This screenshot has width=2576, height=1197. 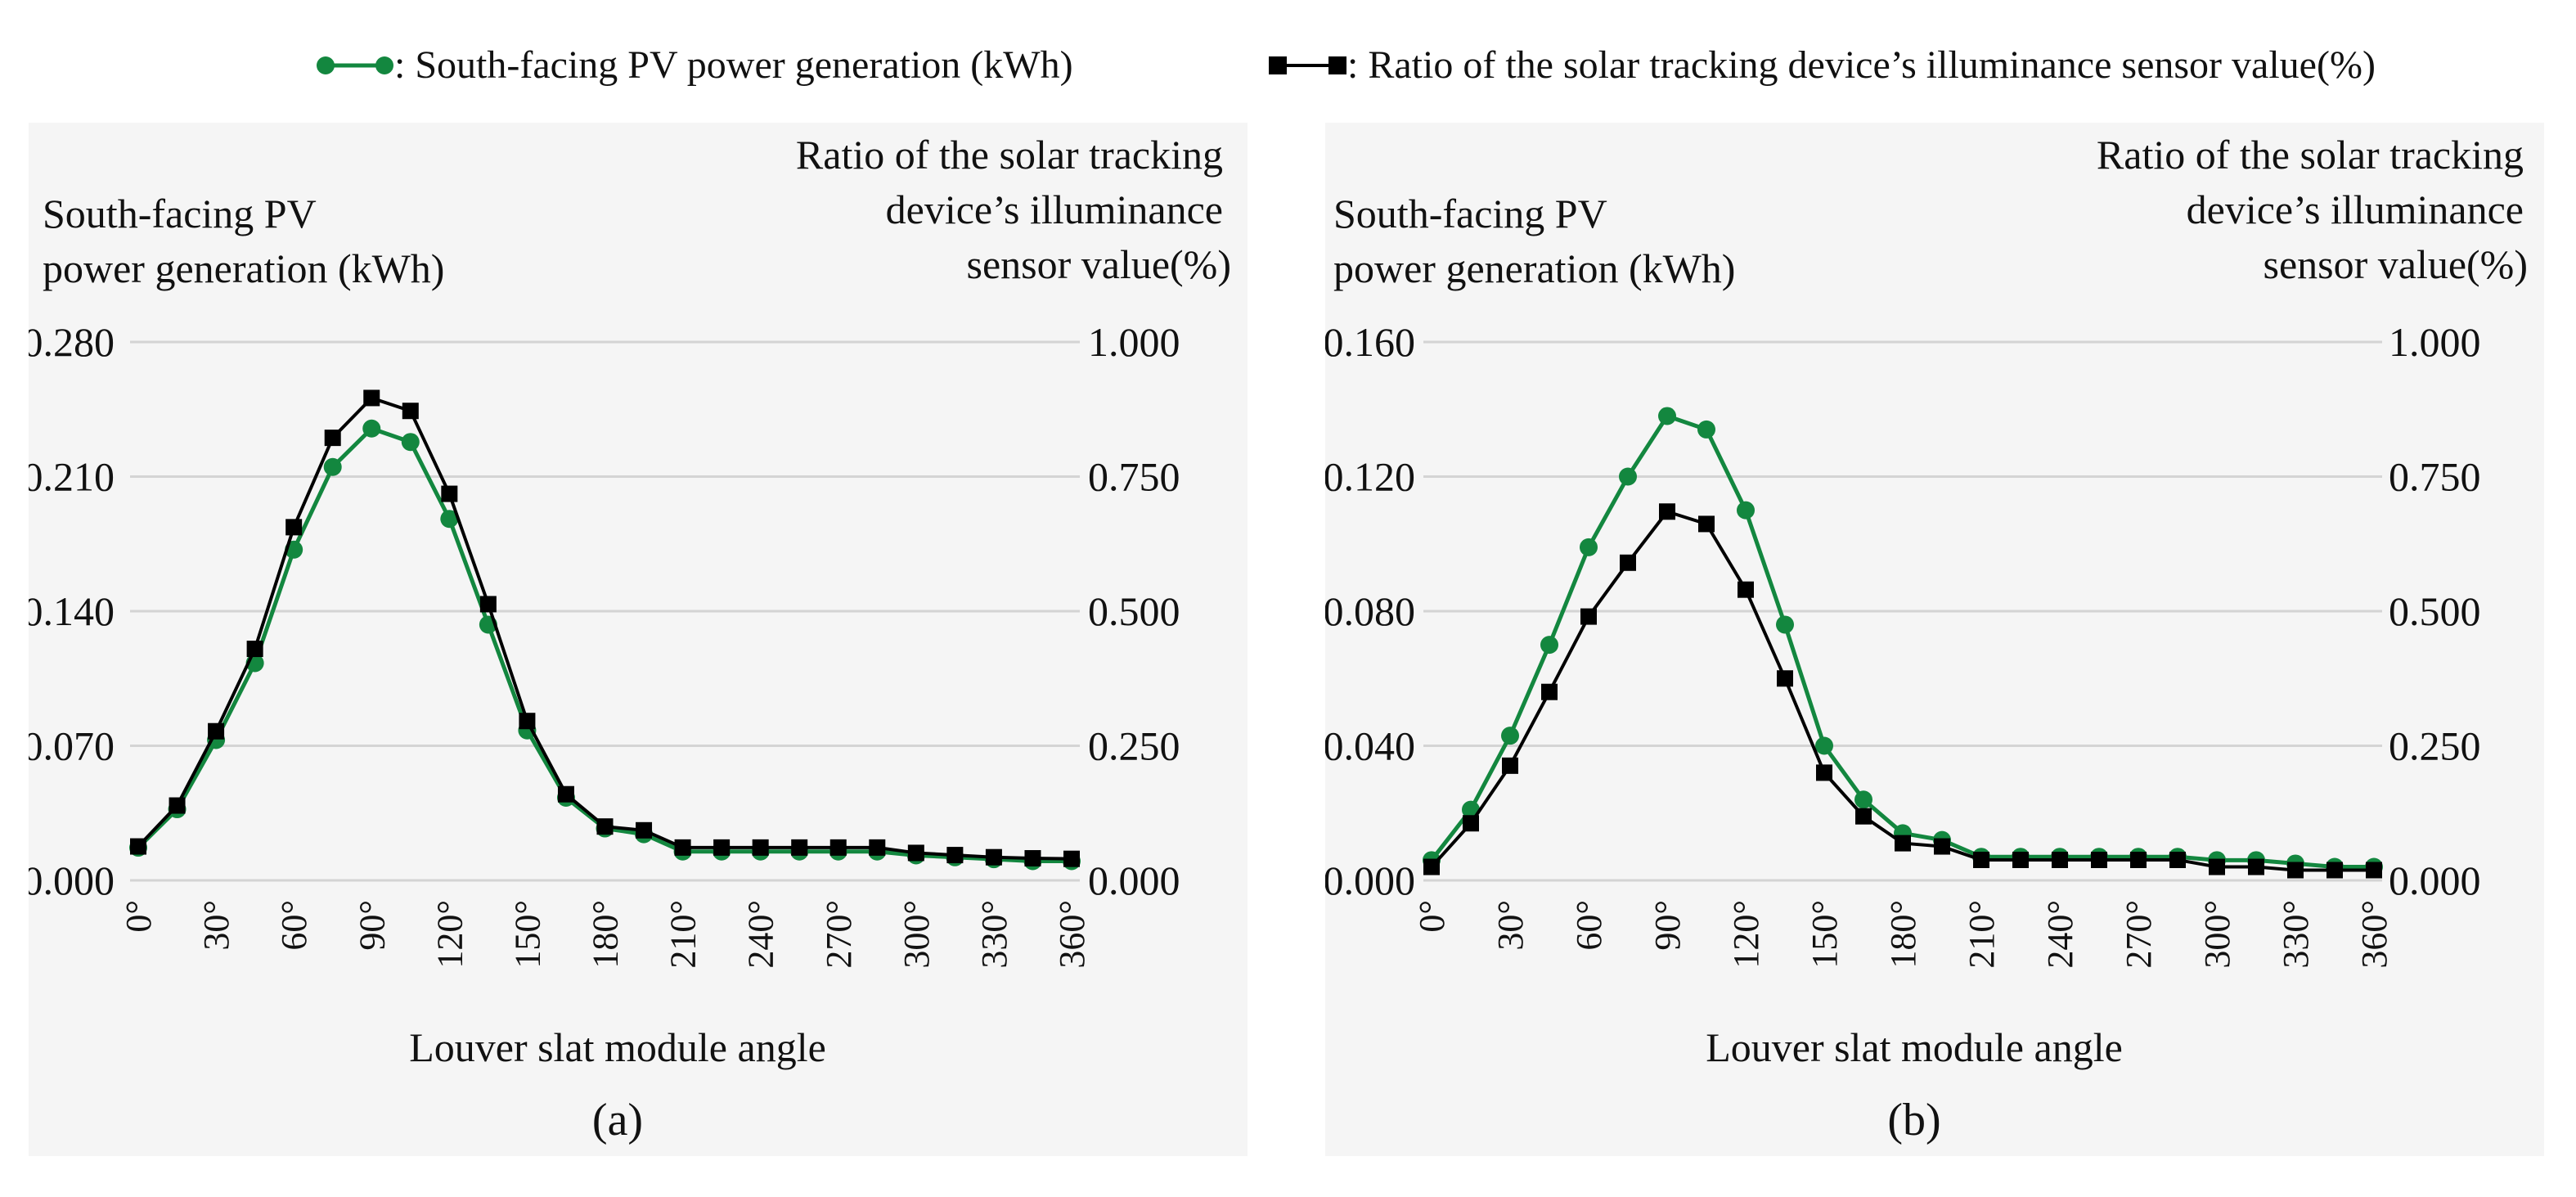 What do you see at coordinates (1370, 611) in the screenshot?
I see `y-left-tick-label: 0.080` at bounding box center [1370, 611].